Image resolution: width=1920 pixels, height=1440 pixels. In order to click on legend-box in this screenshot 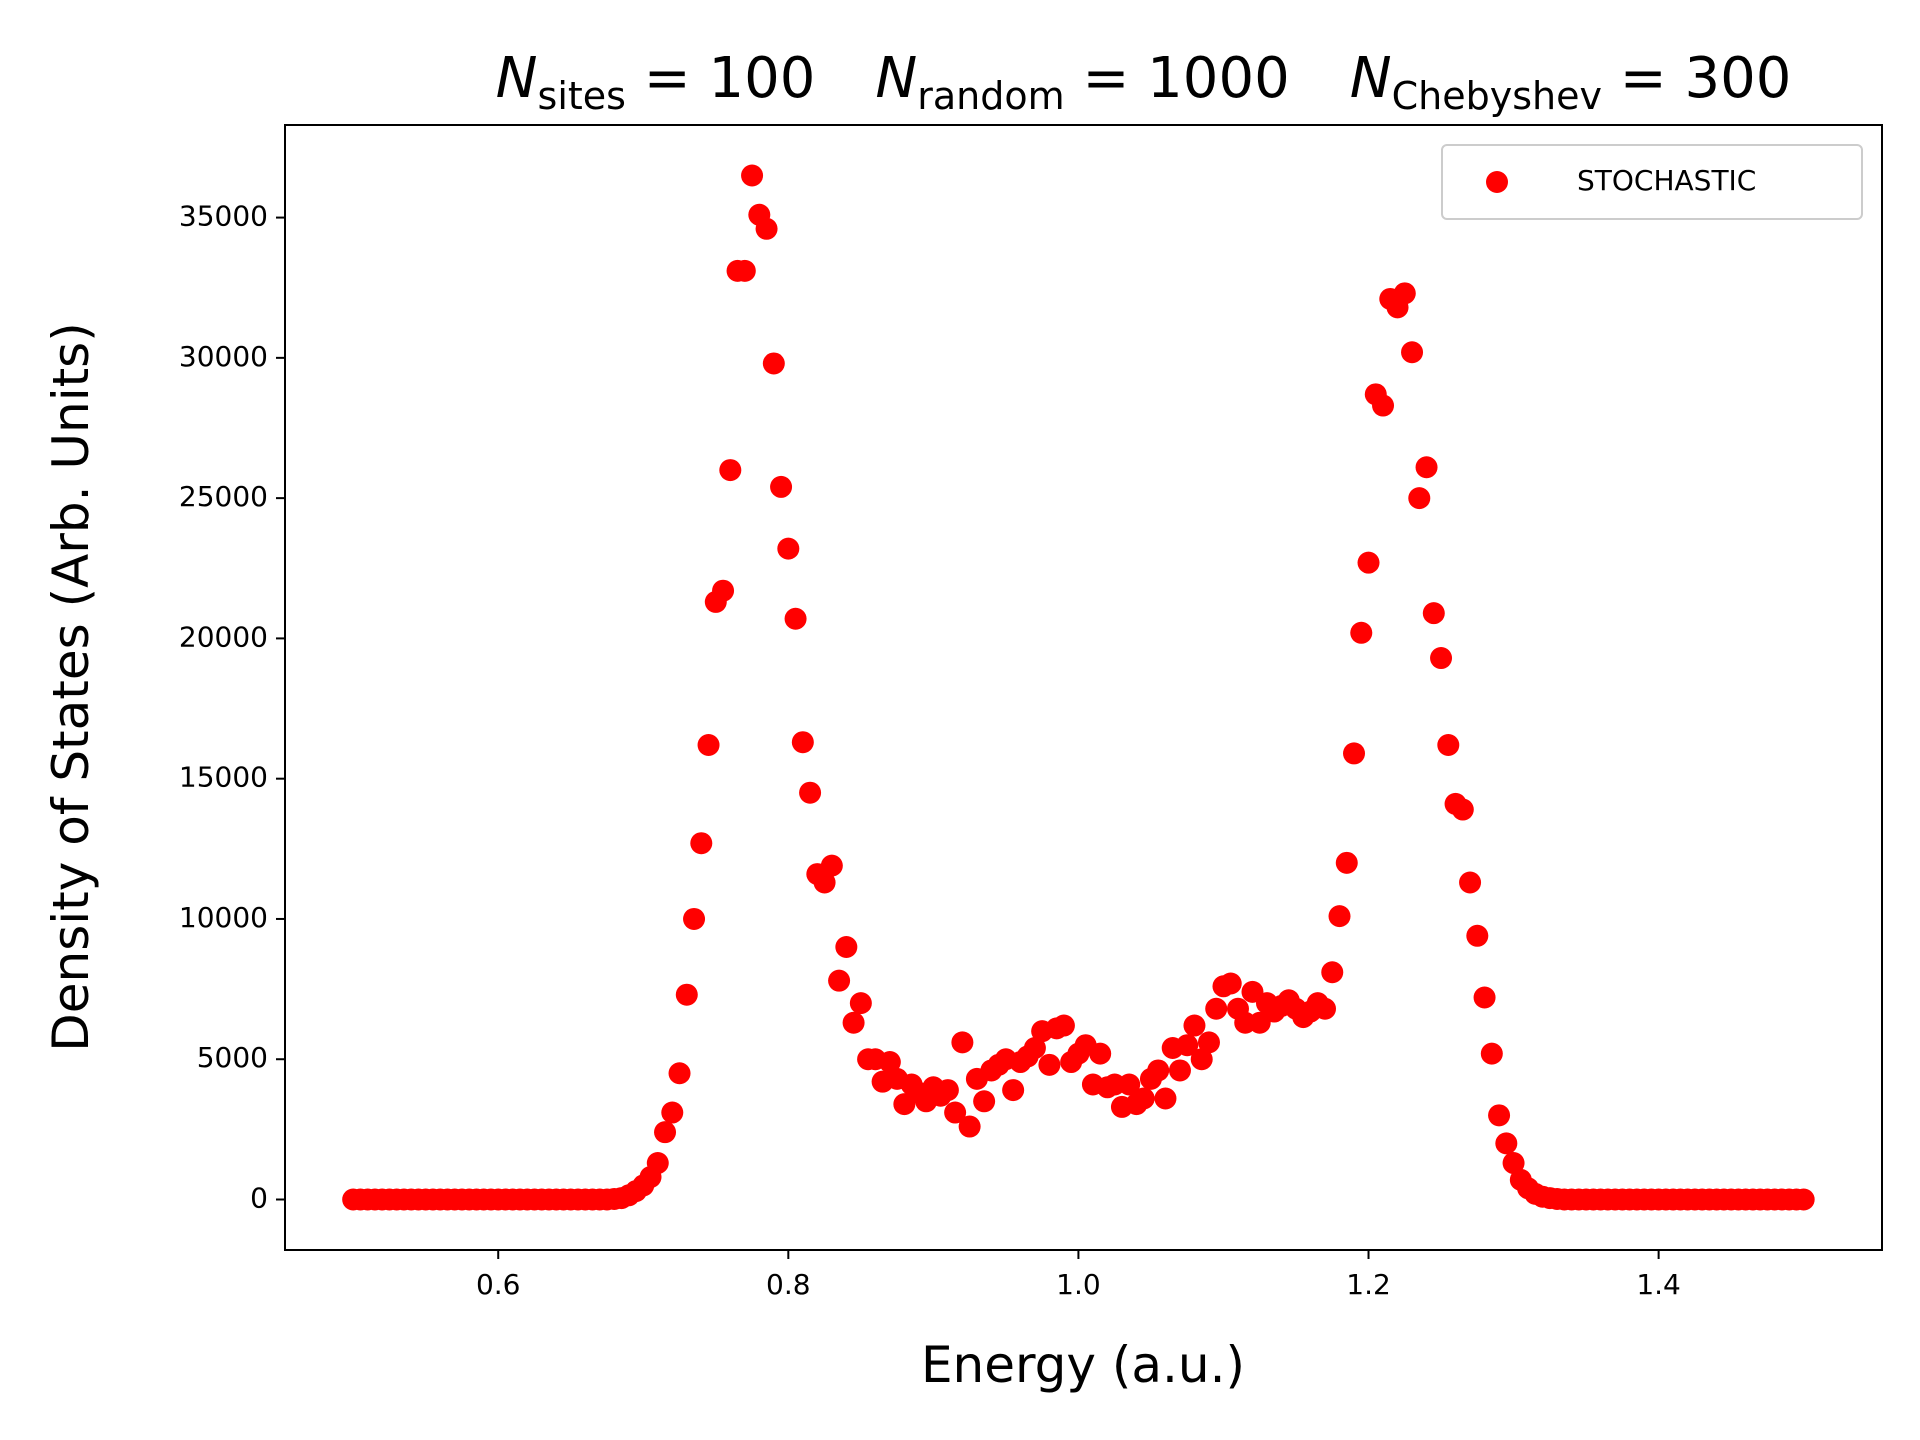, I will do `click(1652, 182)`.